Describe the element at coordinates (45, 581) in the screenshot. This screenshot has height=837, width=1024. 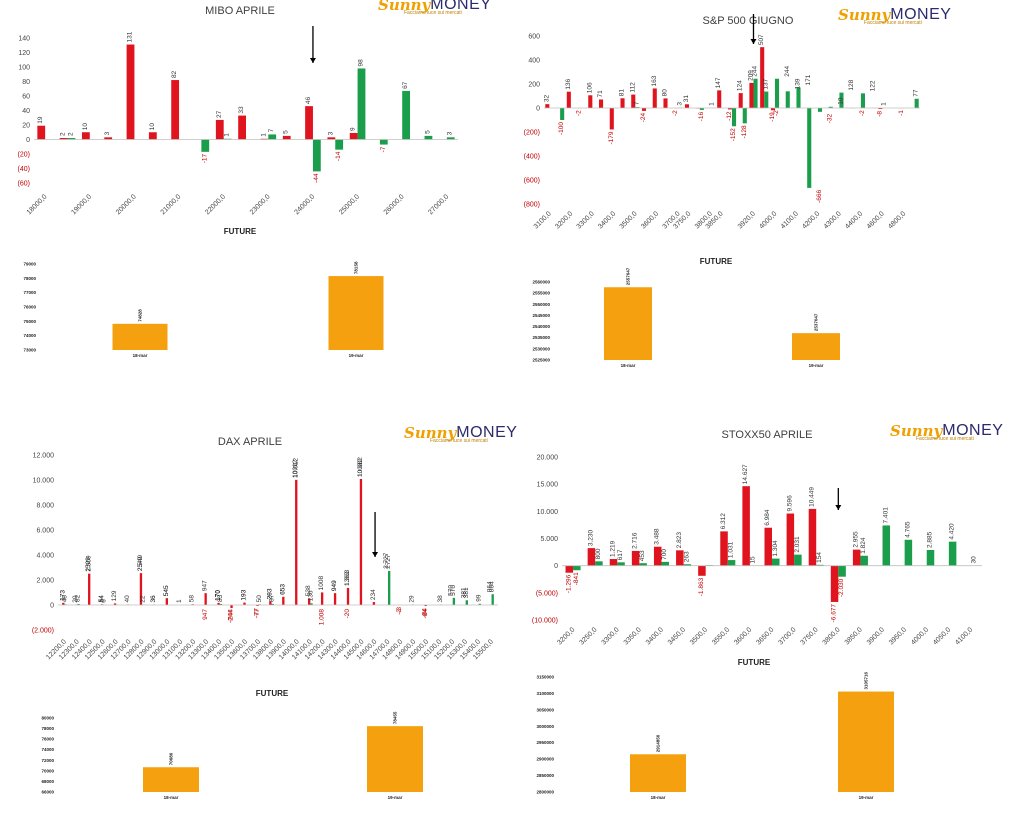
I see `y-tick-label: 2.000` at that location.